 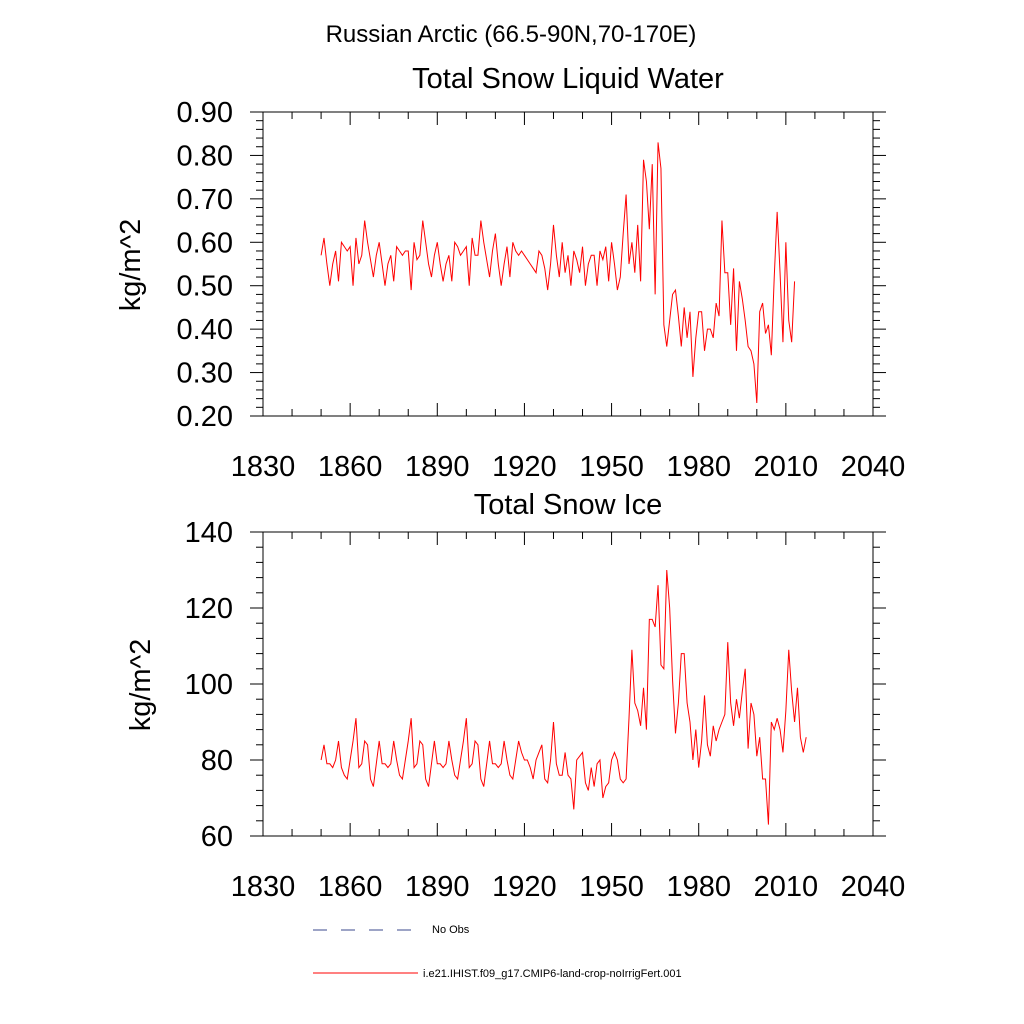 What do you see at coordinates (568, 79) in the screenshot?
I see `panel-title: Total Snow Liquid Water` at bounding box center [568, 79].